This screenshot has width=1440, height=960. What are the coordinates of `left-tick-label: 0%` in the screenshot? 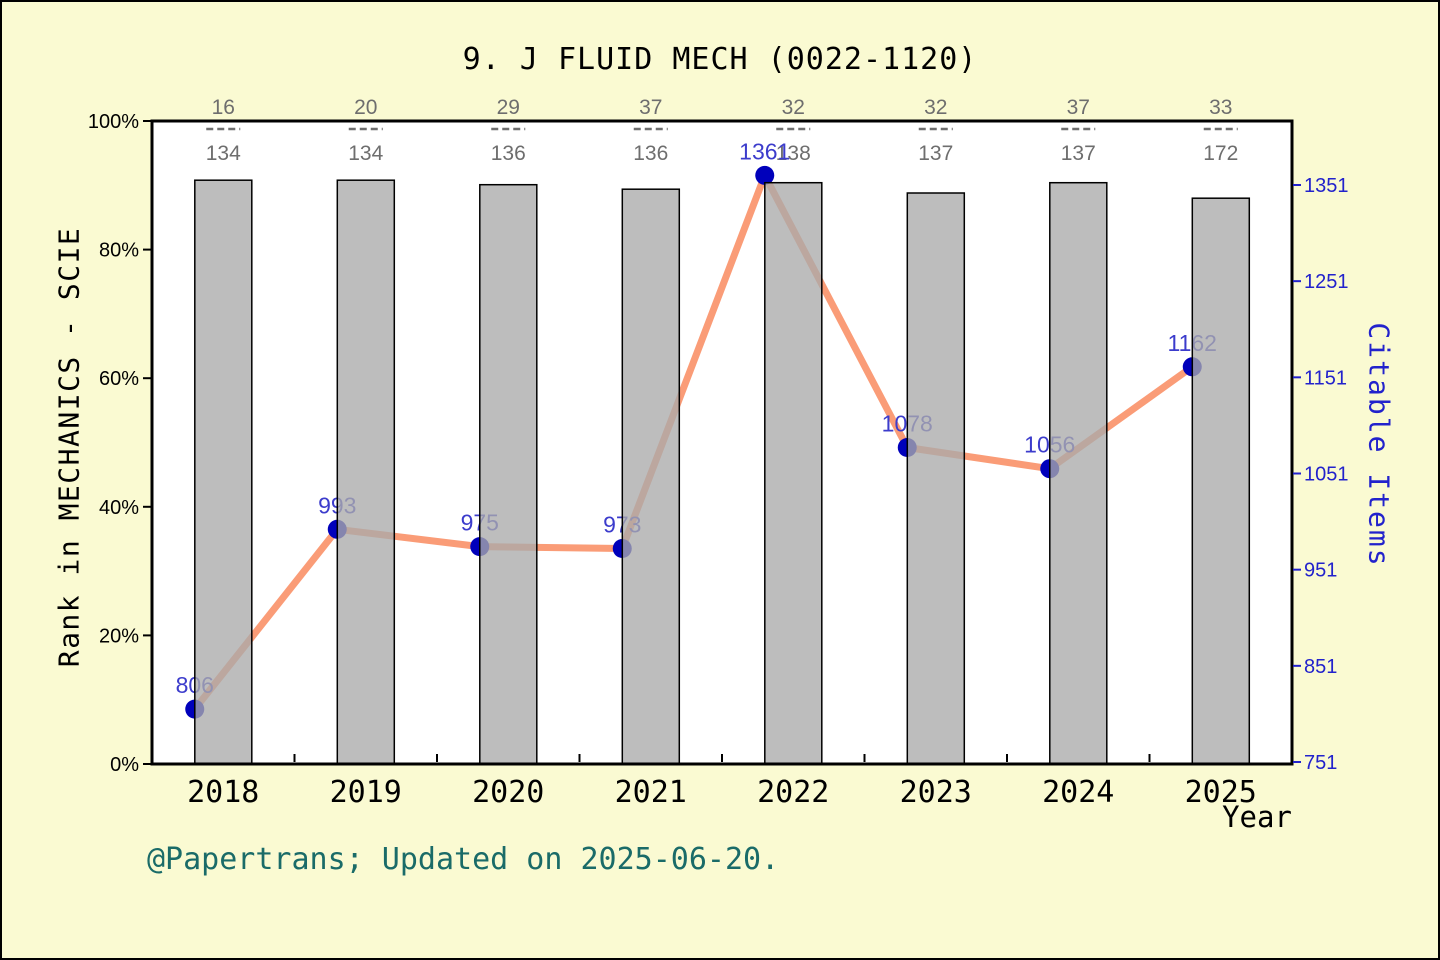 It's located at (124, 765).